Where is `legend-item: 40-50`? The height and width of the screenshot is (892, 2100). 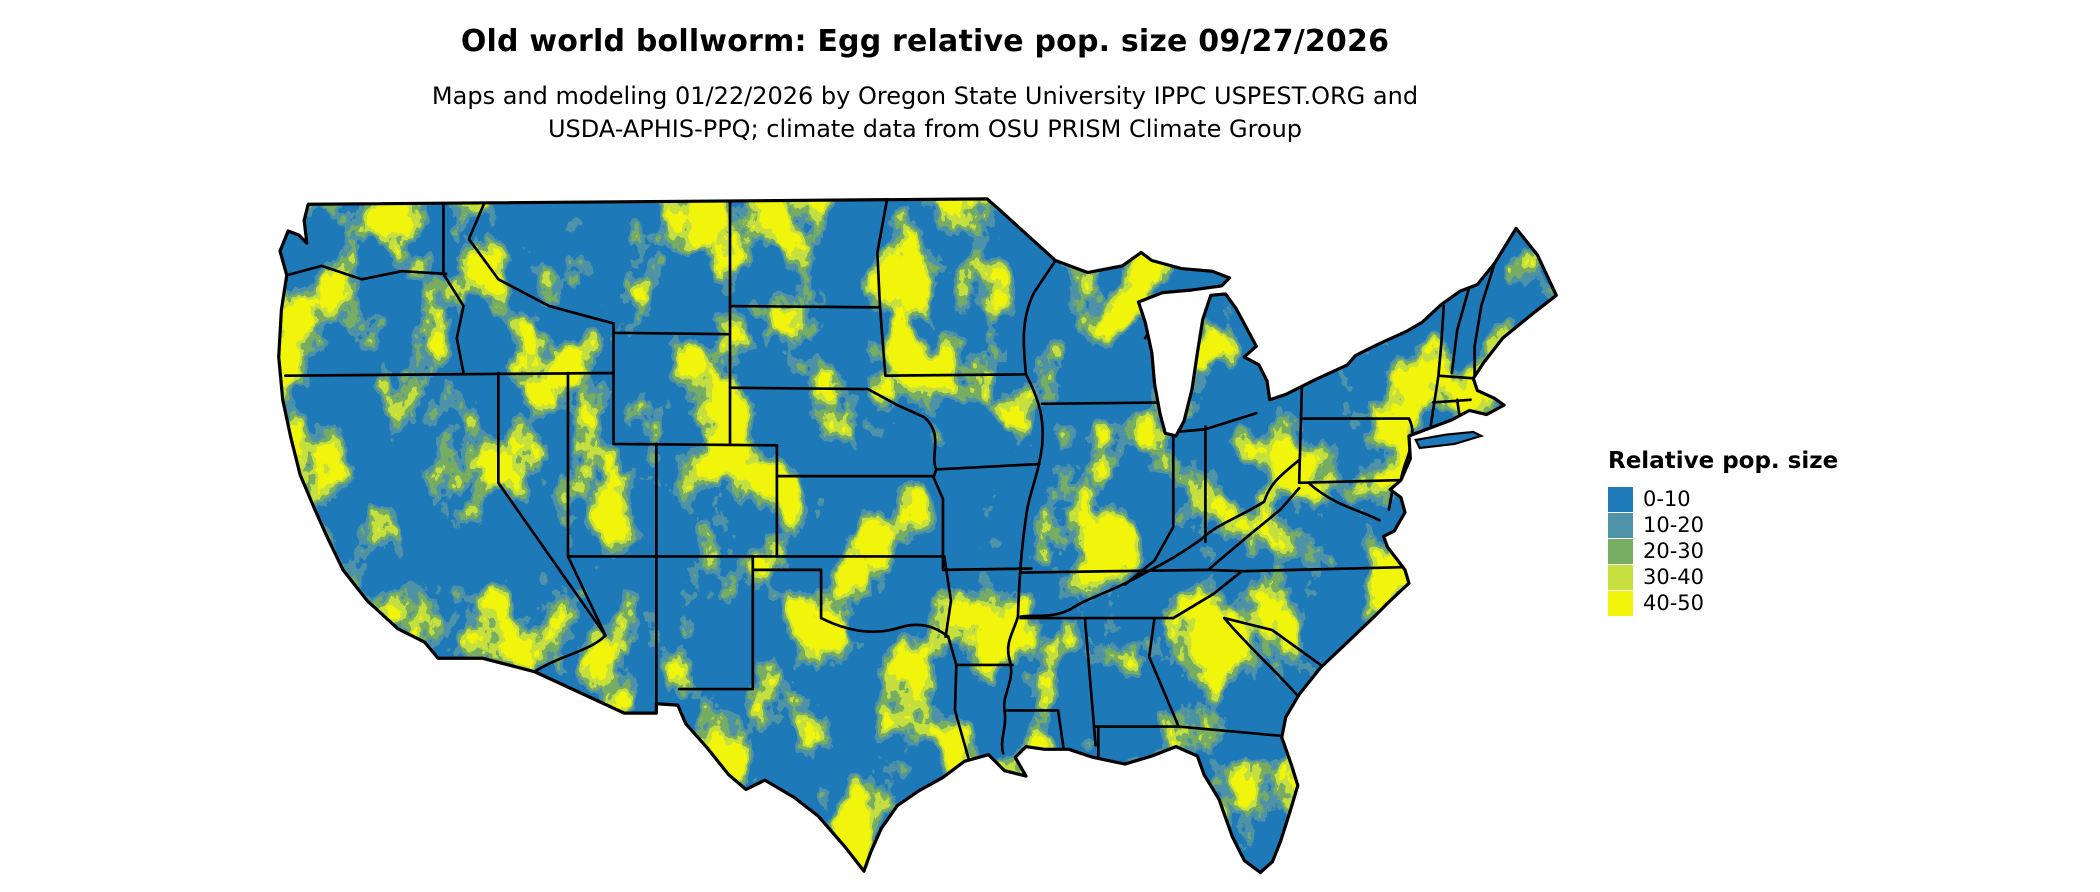
legend-item: 40-50 is located at coordinates (1773, 603).